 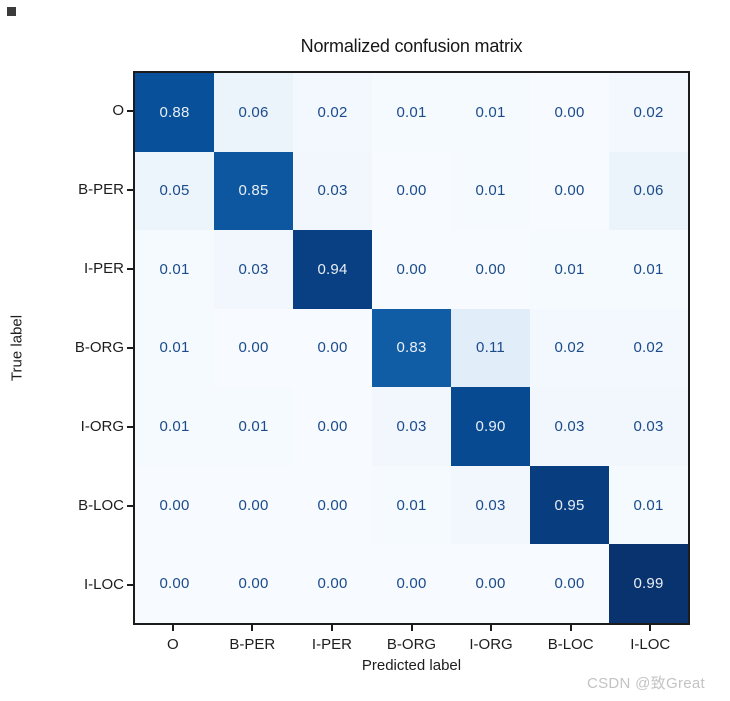 I want to click on x-tick-label: I-ORG, so click(x=491, y=644).